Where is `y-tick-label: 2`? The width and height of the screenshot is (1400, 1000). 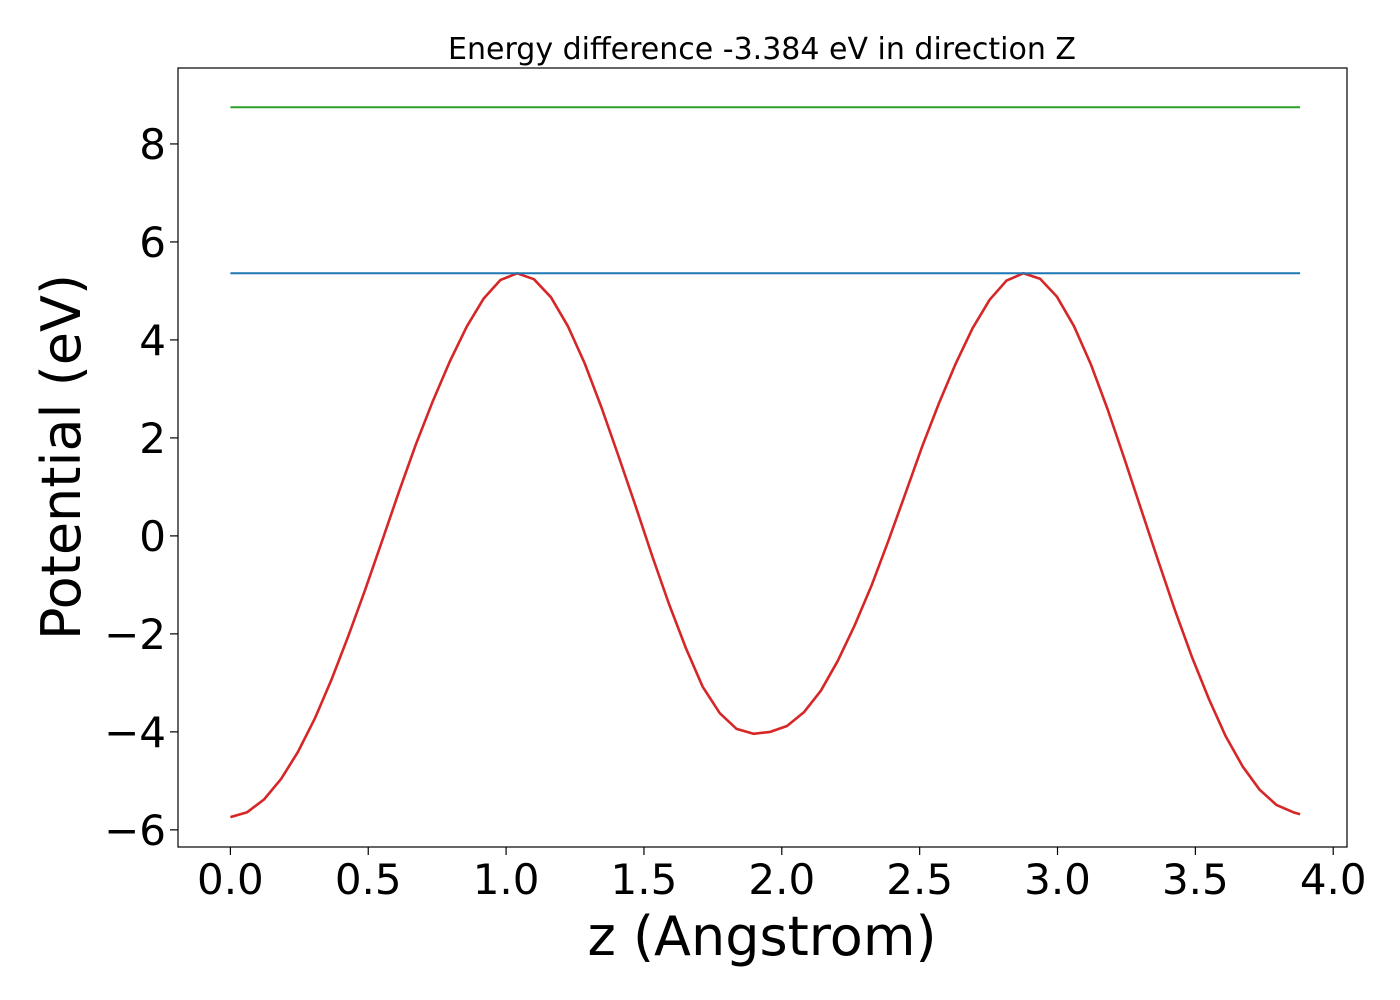 y-tick-label: 2 is located at coordinates (152, 438).